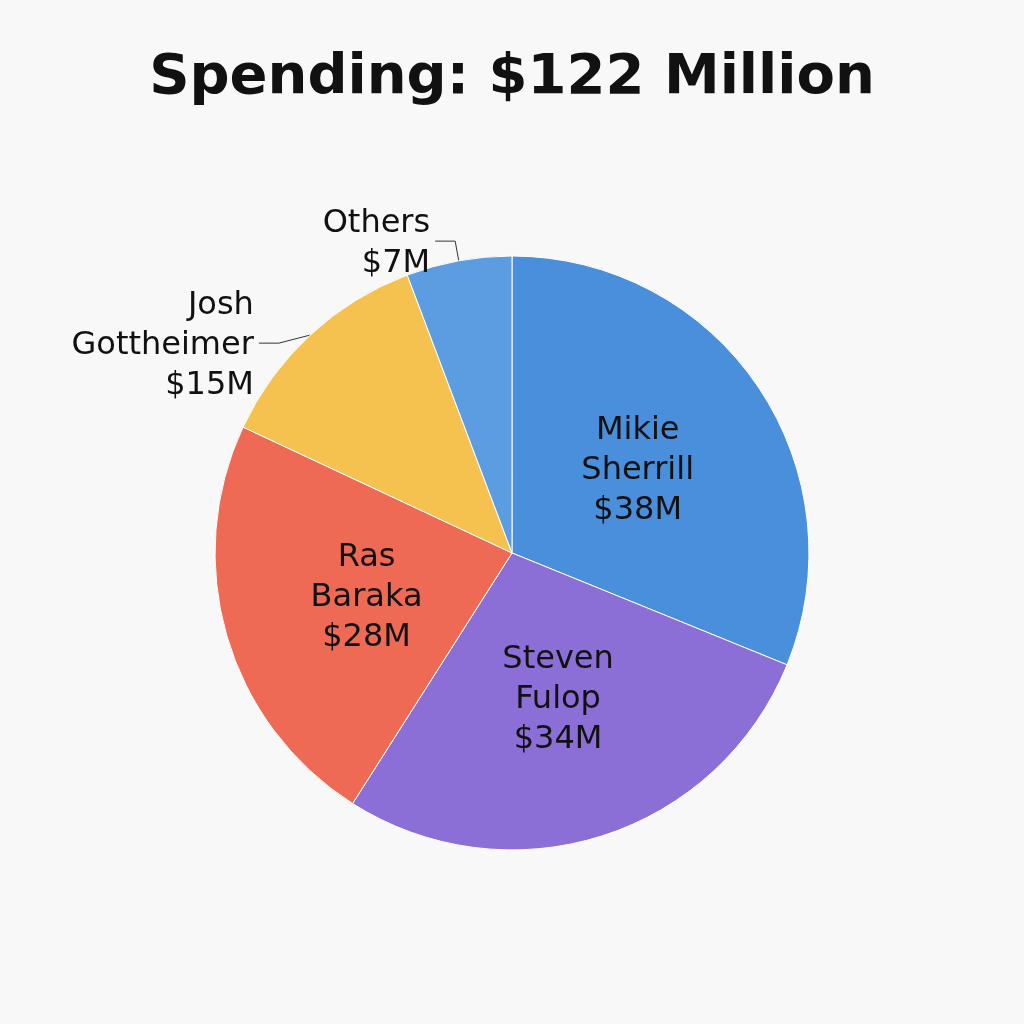 This screenshot has width=1024, height=1024. Describe the element at coordinates (366, 635) in the screenshot. I see `data-label: $28M` at that location.